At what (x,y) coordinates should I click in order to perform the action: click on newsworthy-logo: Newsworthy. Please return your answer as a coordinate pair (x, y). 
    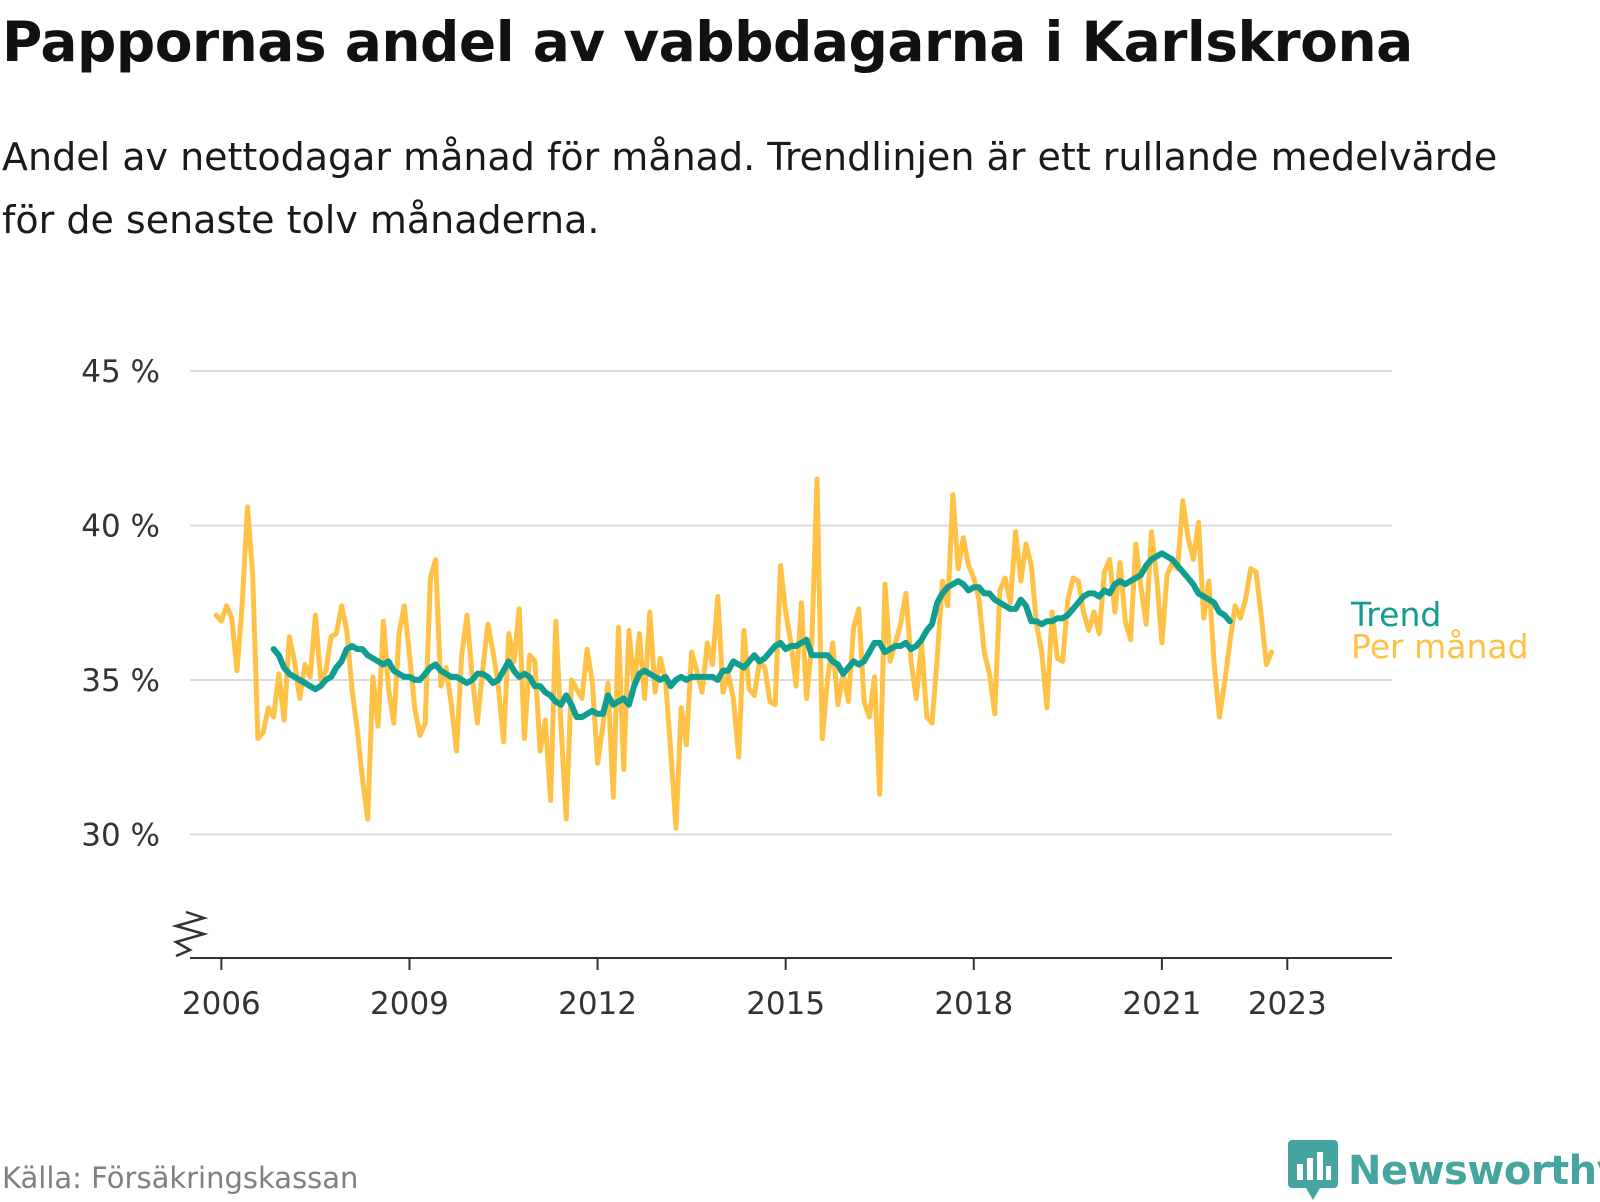
    Looking at the image, I should click on (1444, 1171).